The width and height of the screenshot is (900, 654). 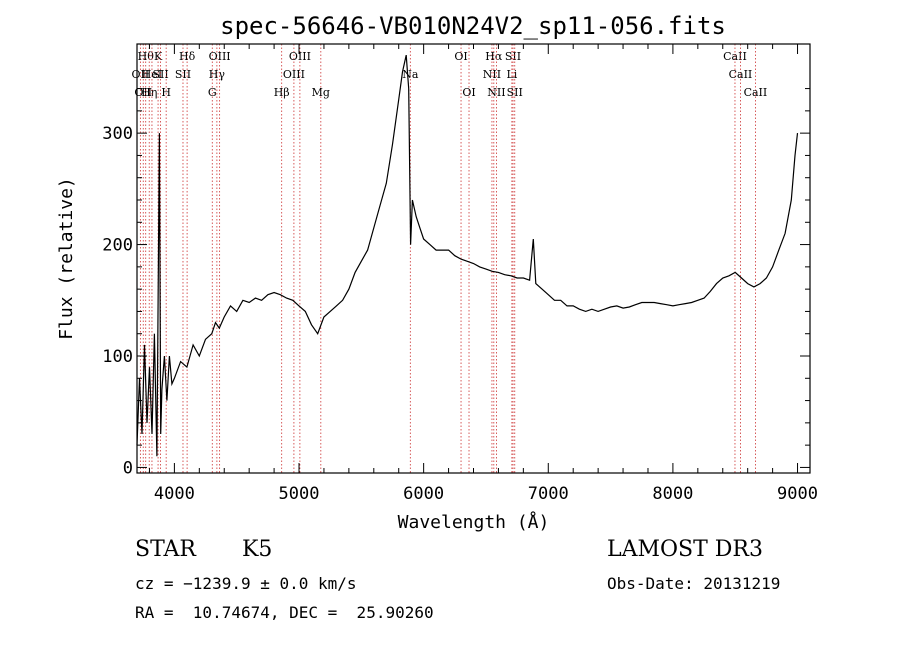 I want to click on x-tick-label-5000: 5000, so click(x=299, y=494).